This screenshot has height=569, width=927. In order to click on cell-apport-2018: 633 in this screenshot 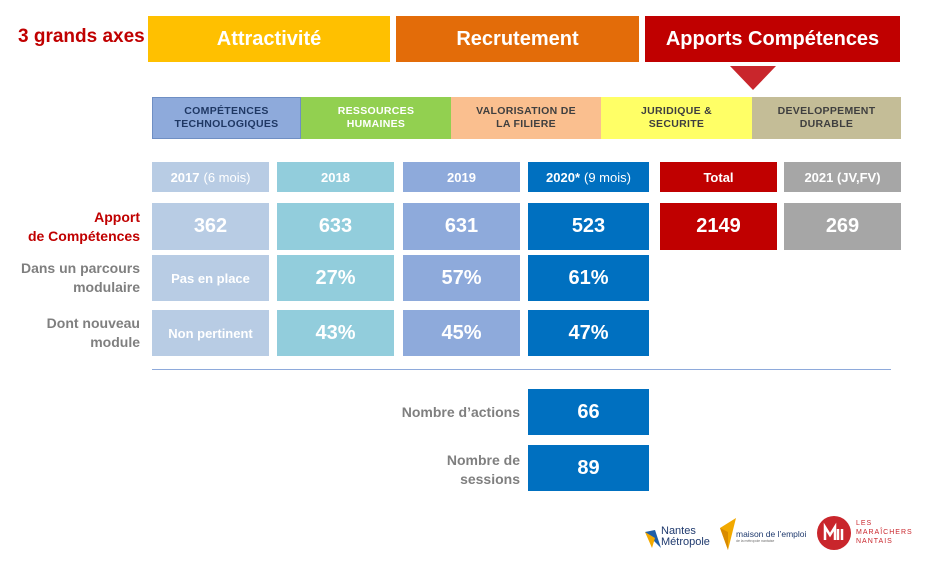, I will do `click(335, 226)`.